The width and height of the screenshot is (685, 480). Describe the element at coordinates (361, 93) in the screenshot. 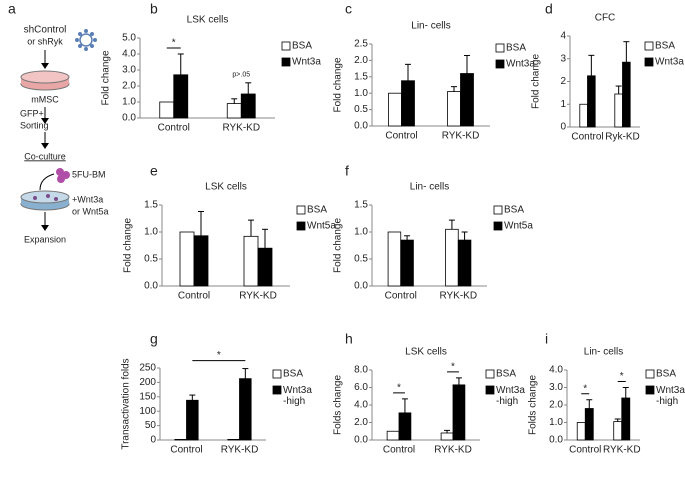

I see `y-tick-label: 1.0` at that location.